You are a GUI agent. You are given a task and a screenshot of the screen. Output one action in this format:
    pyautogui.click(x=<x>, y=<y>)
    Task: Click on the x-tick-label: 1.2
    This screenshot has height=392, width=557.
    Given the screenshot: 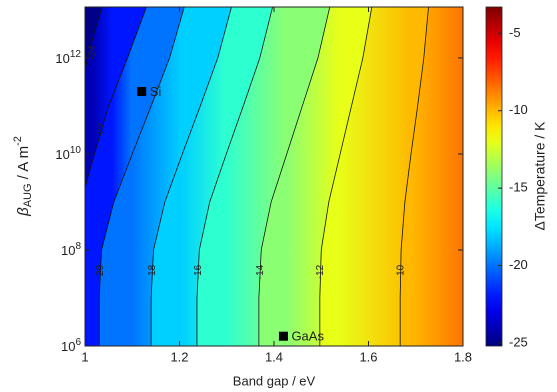 What is the action you would take?
    pyautogui.click(x=179, y=356)
    